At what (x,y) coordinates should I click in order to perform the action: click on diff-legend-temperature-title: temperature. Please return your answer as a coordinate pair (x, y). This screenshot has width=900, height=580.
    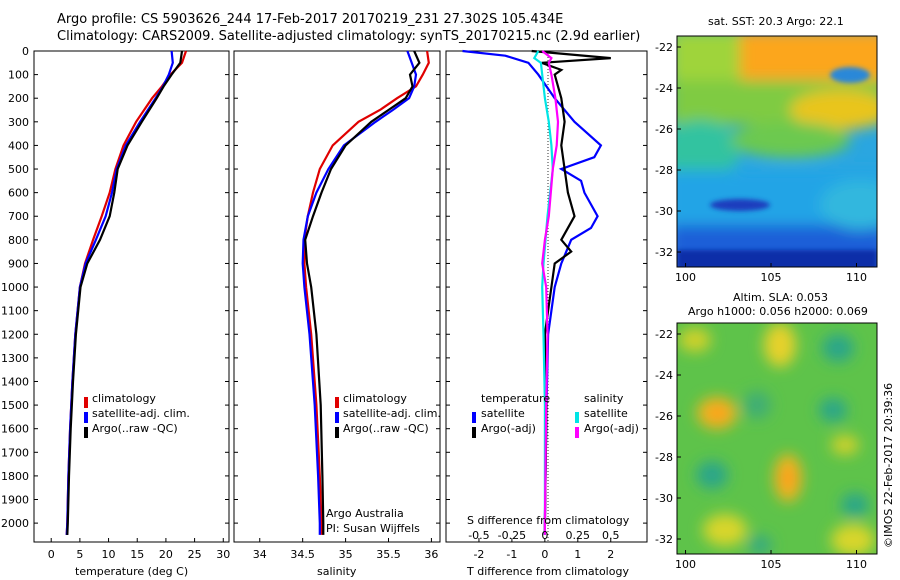
    Looking at the image, I should click on (516, 398).